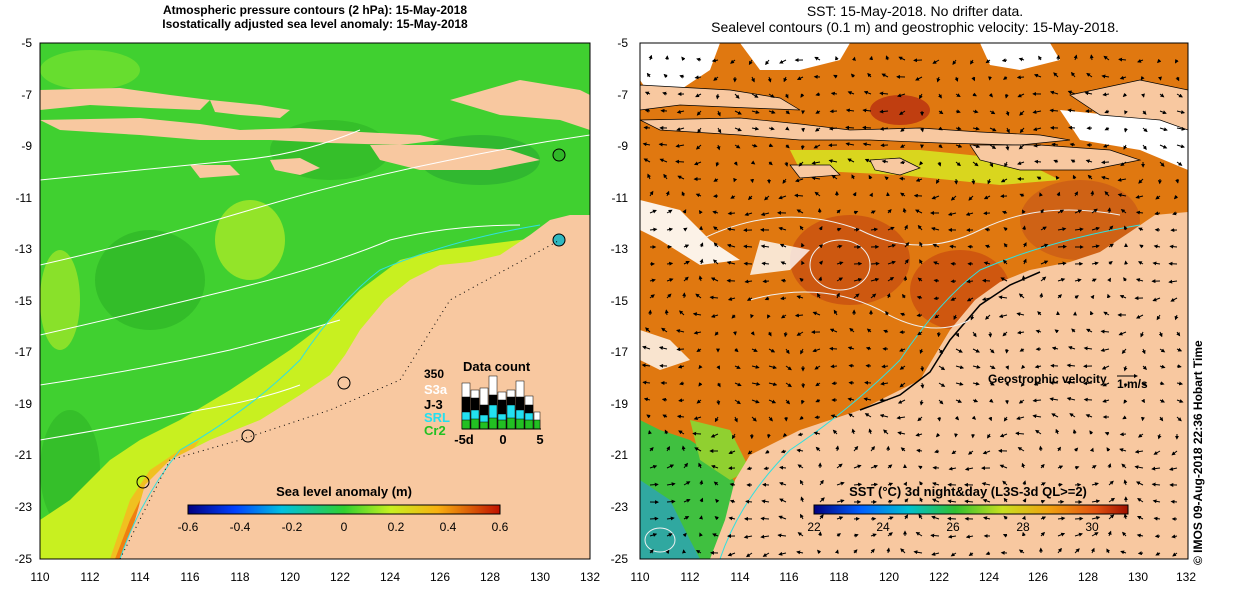 The width and height of the screenshot is (1250, 590). What do you see at coordinates (1088, 577) in the screenshot?
I see `right-xtick: 128` at bounding box center [1088, 577].